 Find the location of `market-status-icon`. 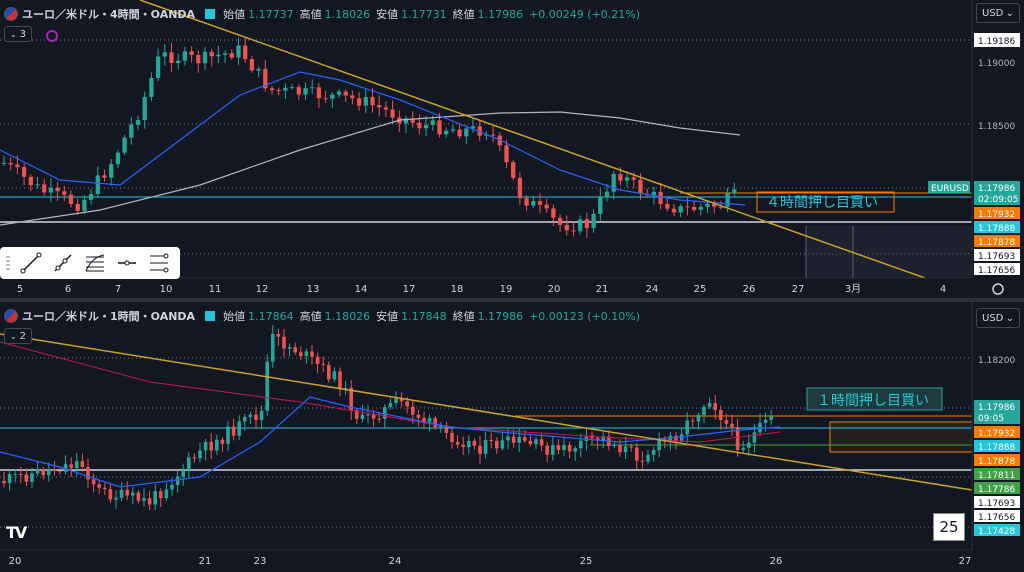

market-status-icon is located at coordinates (210, 316).